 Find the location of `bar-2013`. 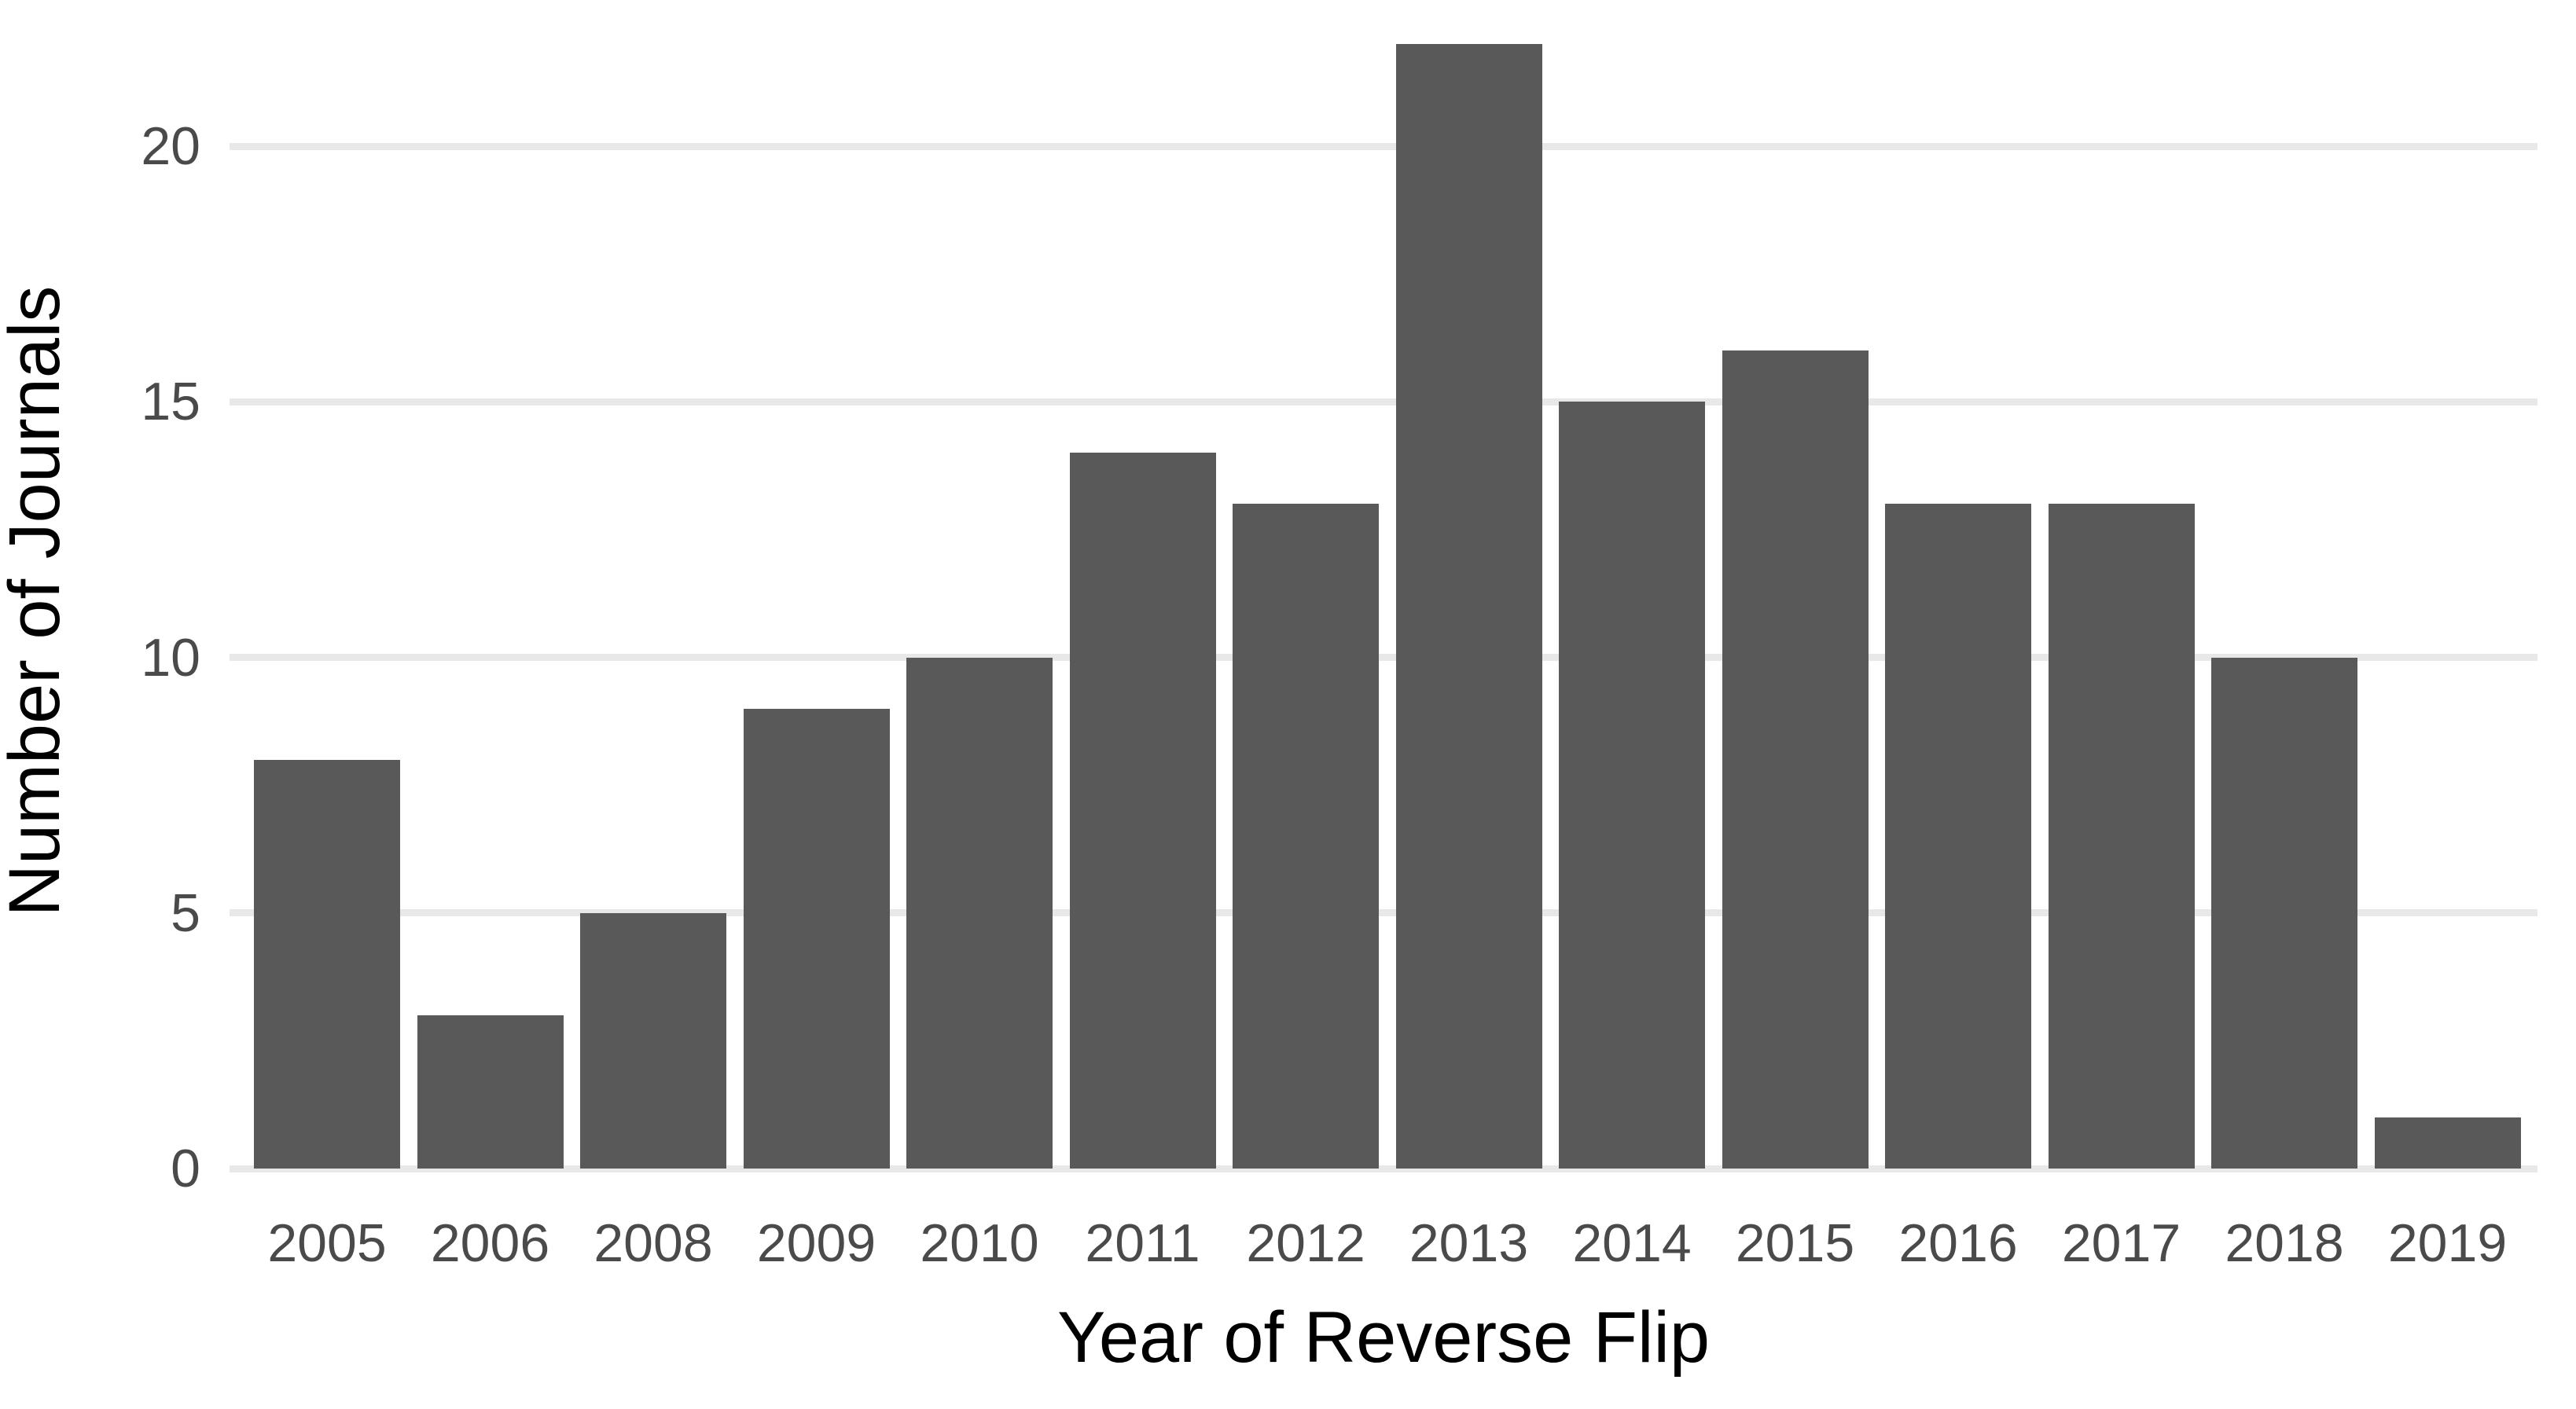

bar-2013 is located at coordinates (1468, 606).